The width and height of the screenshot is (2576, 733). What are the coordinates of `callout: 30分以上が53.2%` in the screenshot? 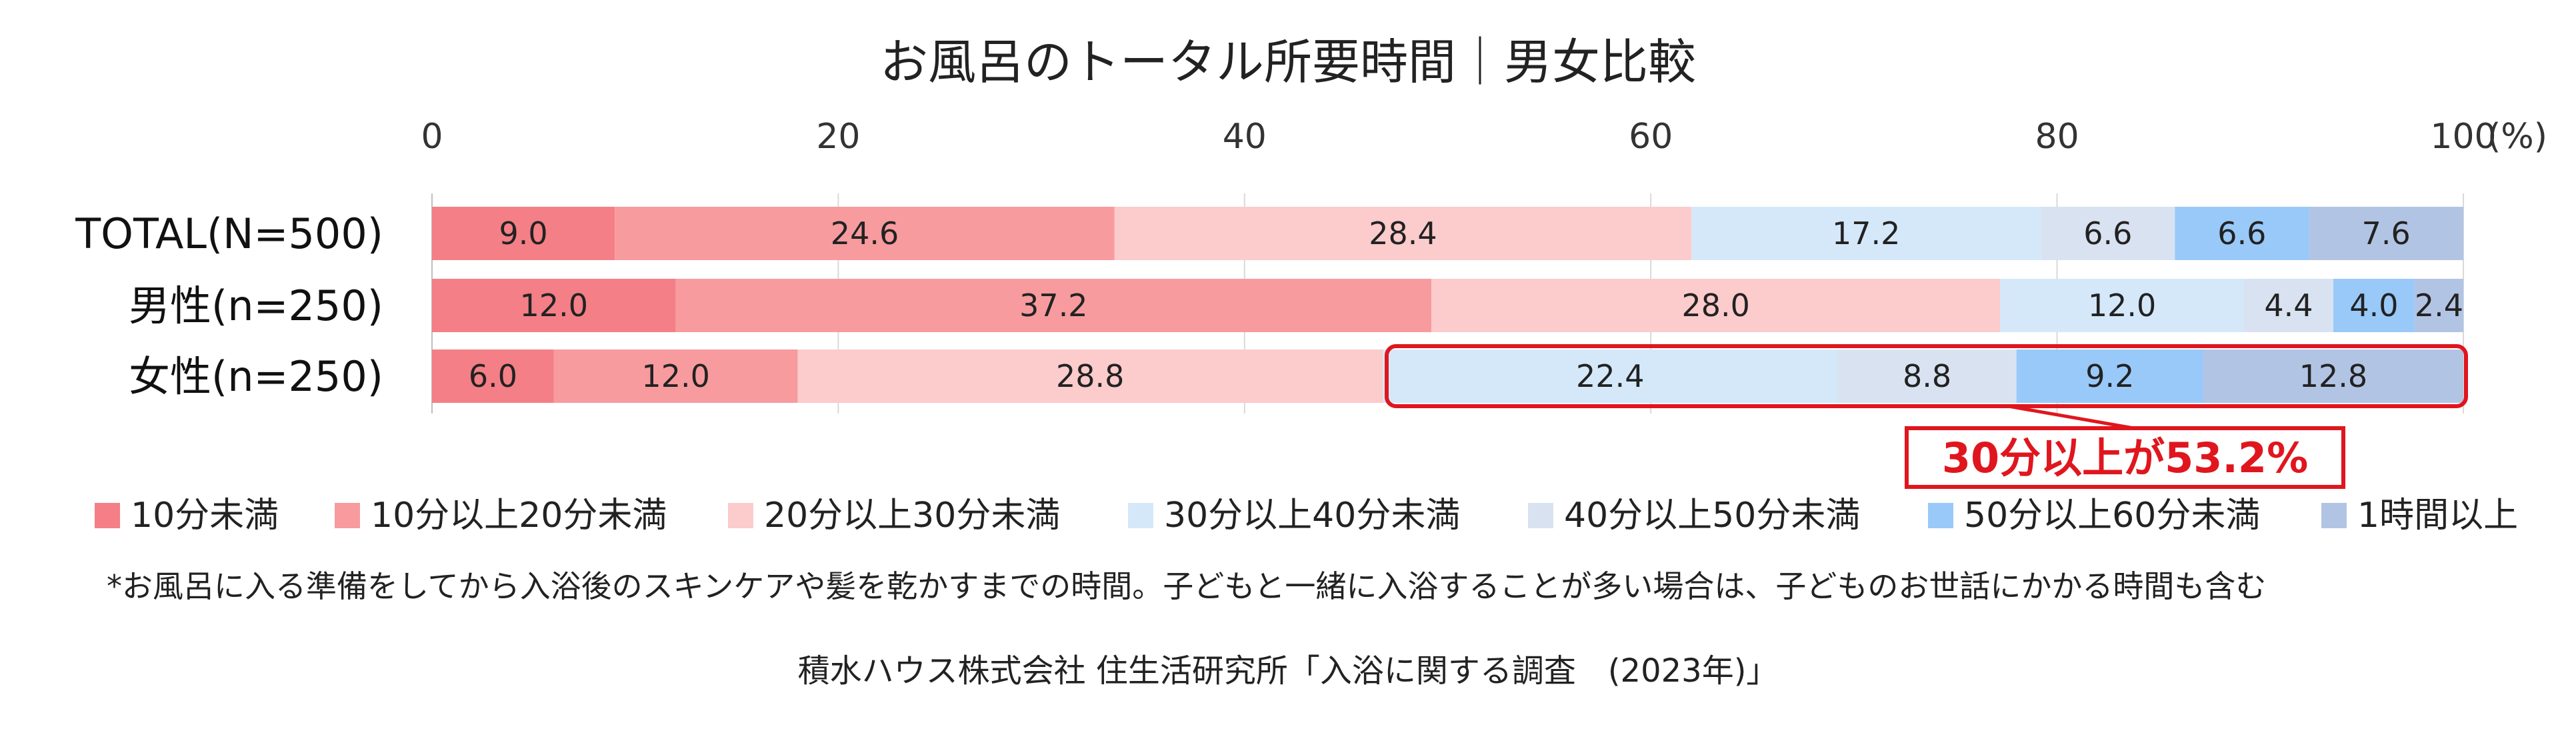 It's located at (1926, 416).